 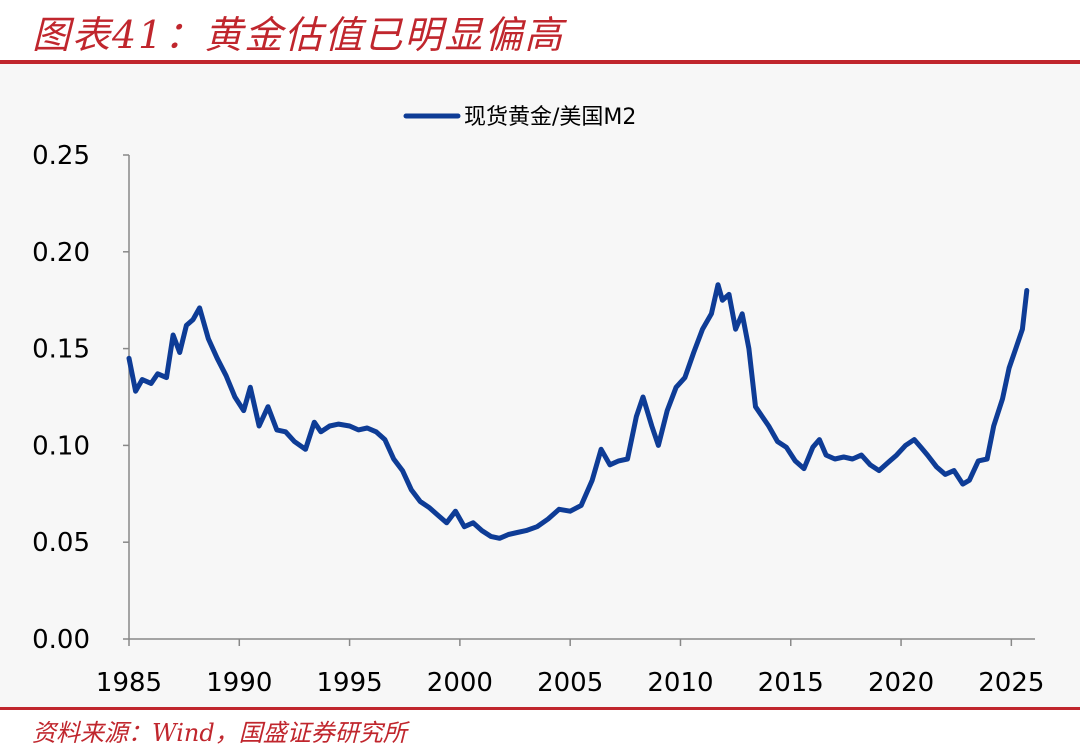 What do you see at coordinates (460, 683) in the screenshot?
I see `x-tick-label: 2000` at bounding box center [460, 683].